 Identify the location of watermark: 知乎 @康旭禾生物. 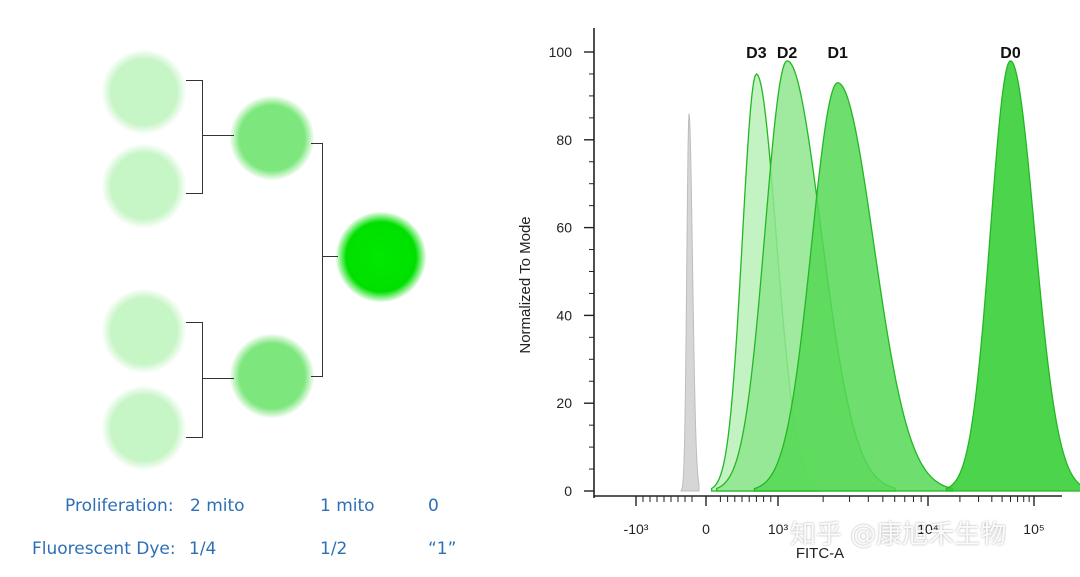
(898, 535).